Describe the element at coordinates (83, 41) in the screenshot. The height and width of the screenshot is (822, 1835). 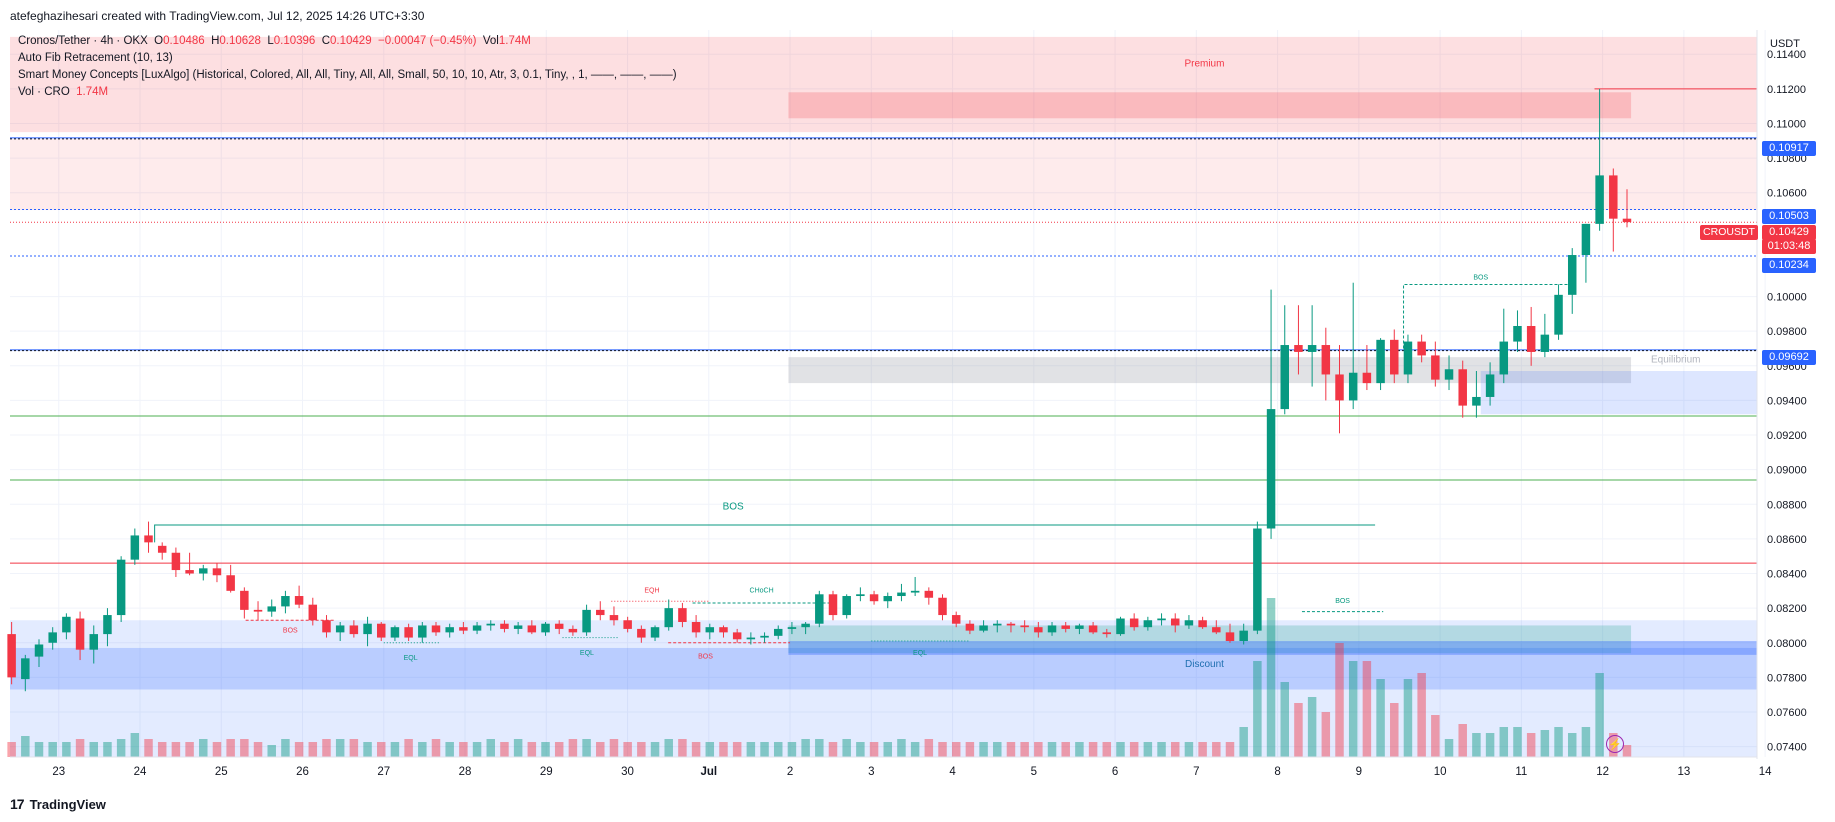
I see `legend-symbol: Cronos/Tether · 4h · OKX` at that location.